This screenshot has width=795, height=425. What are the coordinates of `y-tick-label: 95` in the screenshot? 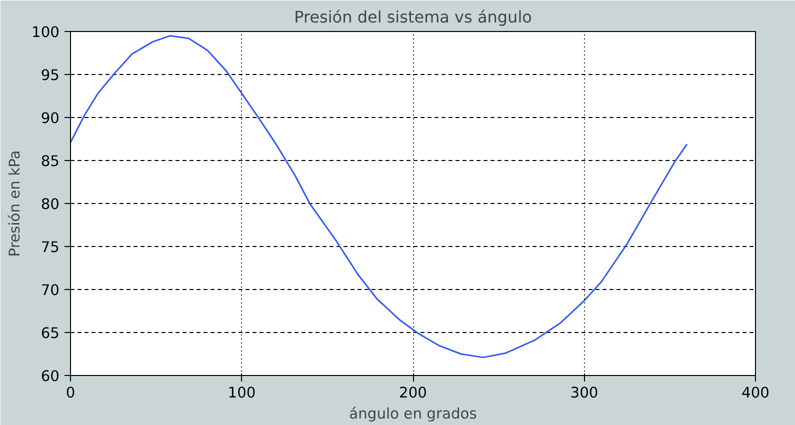 It's located at (50, 75).